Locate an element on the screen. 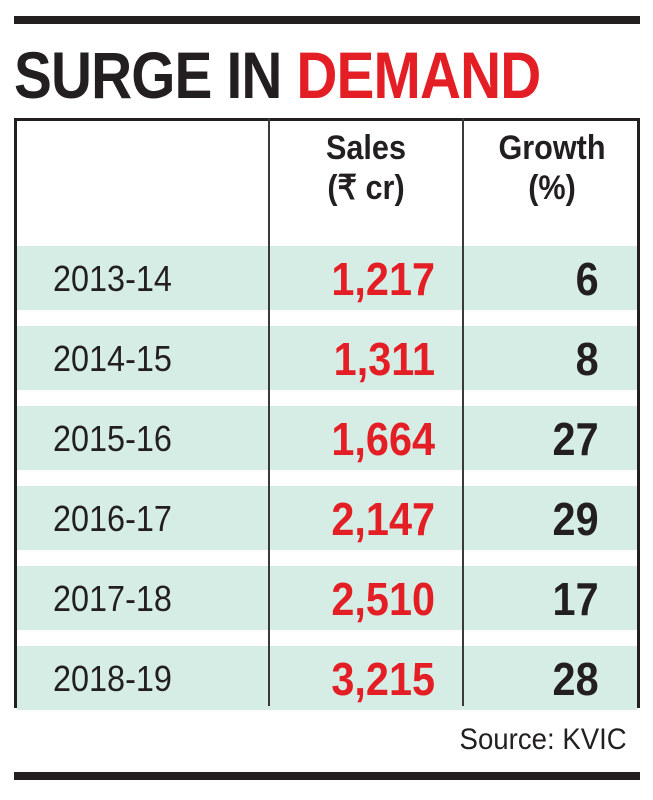 Image resolution: width=653 pixels, height=800 pixels. sales-header-line2: (₹ cr) is located at coordinates (366, 188).